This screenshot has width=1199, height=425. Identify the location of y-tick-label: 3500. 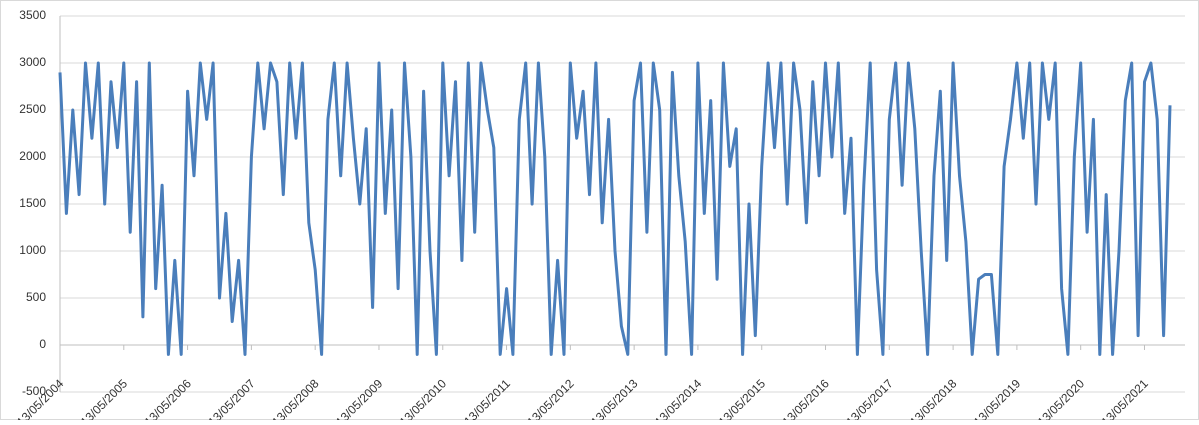
(32, 15).